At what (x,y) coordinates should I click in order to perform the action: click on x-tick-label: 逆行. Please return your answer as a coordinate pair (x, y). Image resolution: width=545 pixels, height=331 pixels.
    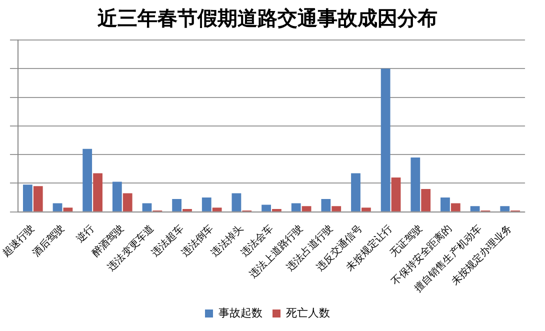
    Looking at the image, I should click on (85, 234).